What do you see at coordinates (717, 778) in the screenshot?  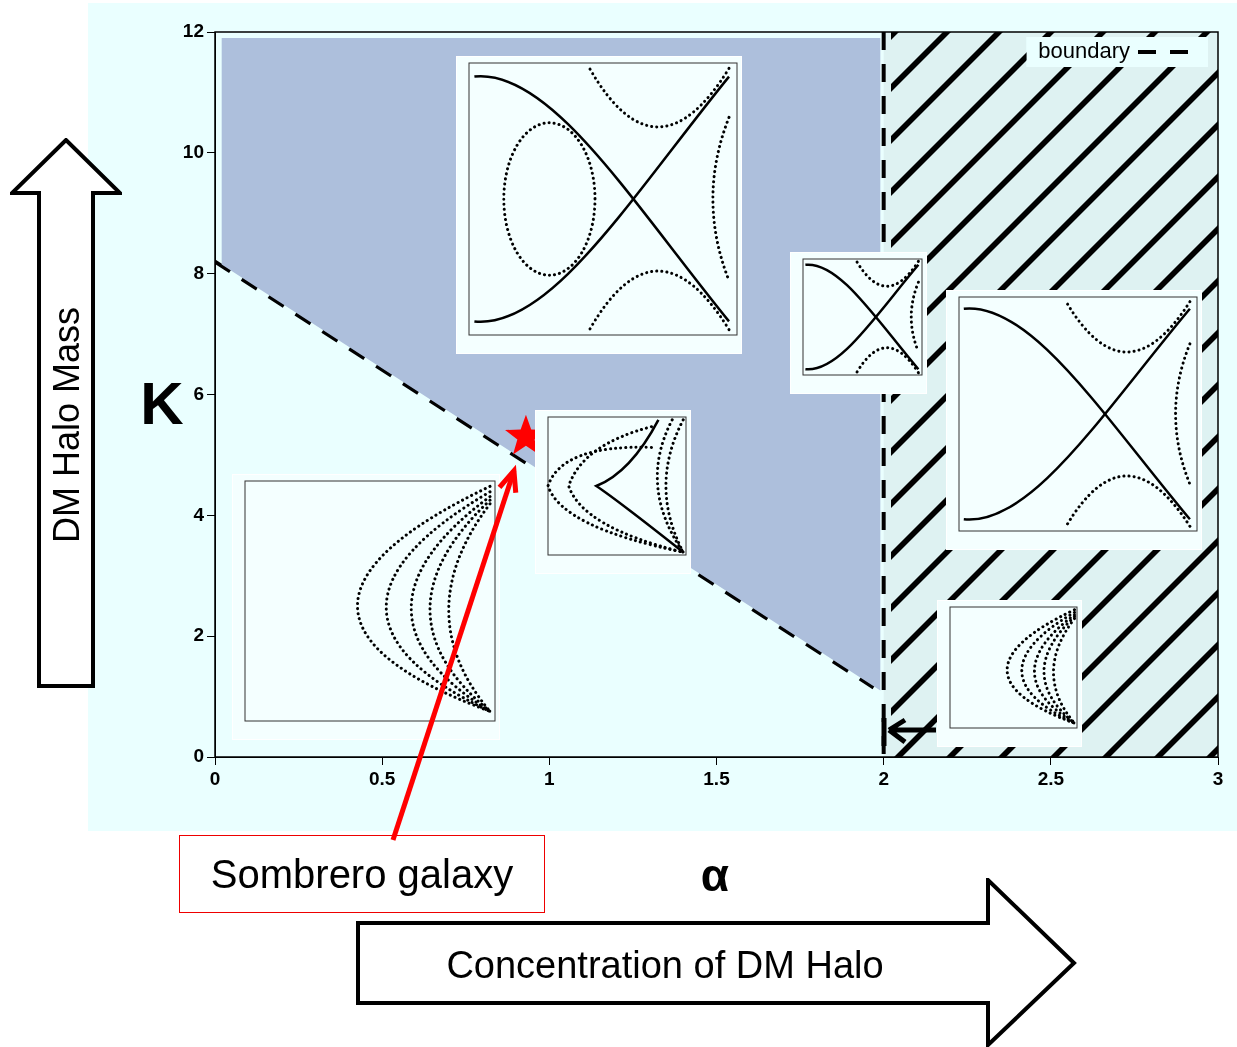 I see `x-tick-label: 1.5` at bounding box center [717, 778].